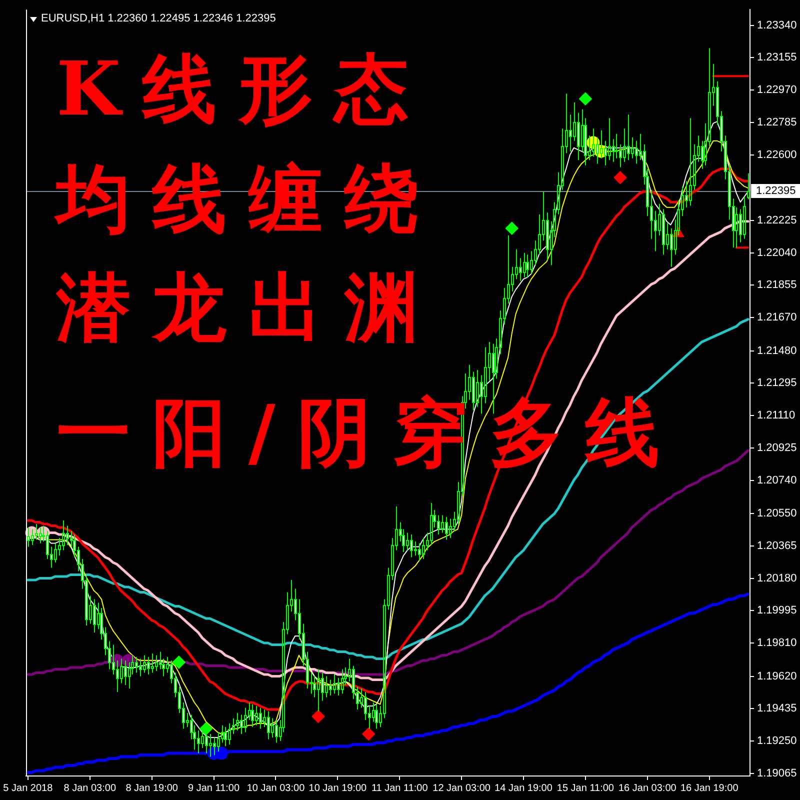 Image resolution: width=800 pixels, height=800 pixels. I want to click on y-tick-label: 1.21110, so click(776, 416).